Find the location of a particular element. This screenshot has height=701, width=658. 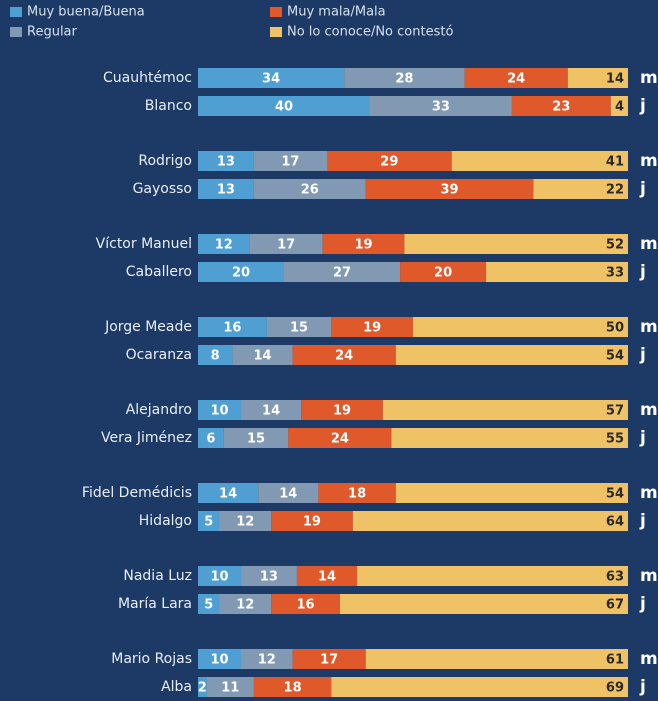

value-label: 27 is located at coordinates (342, 273).